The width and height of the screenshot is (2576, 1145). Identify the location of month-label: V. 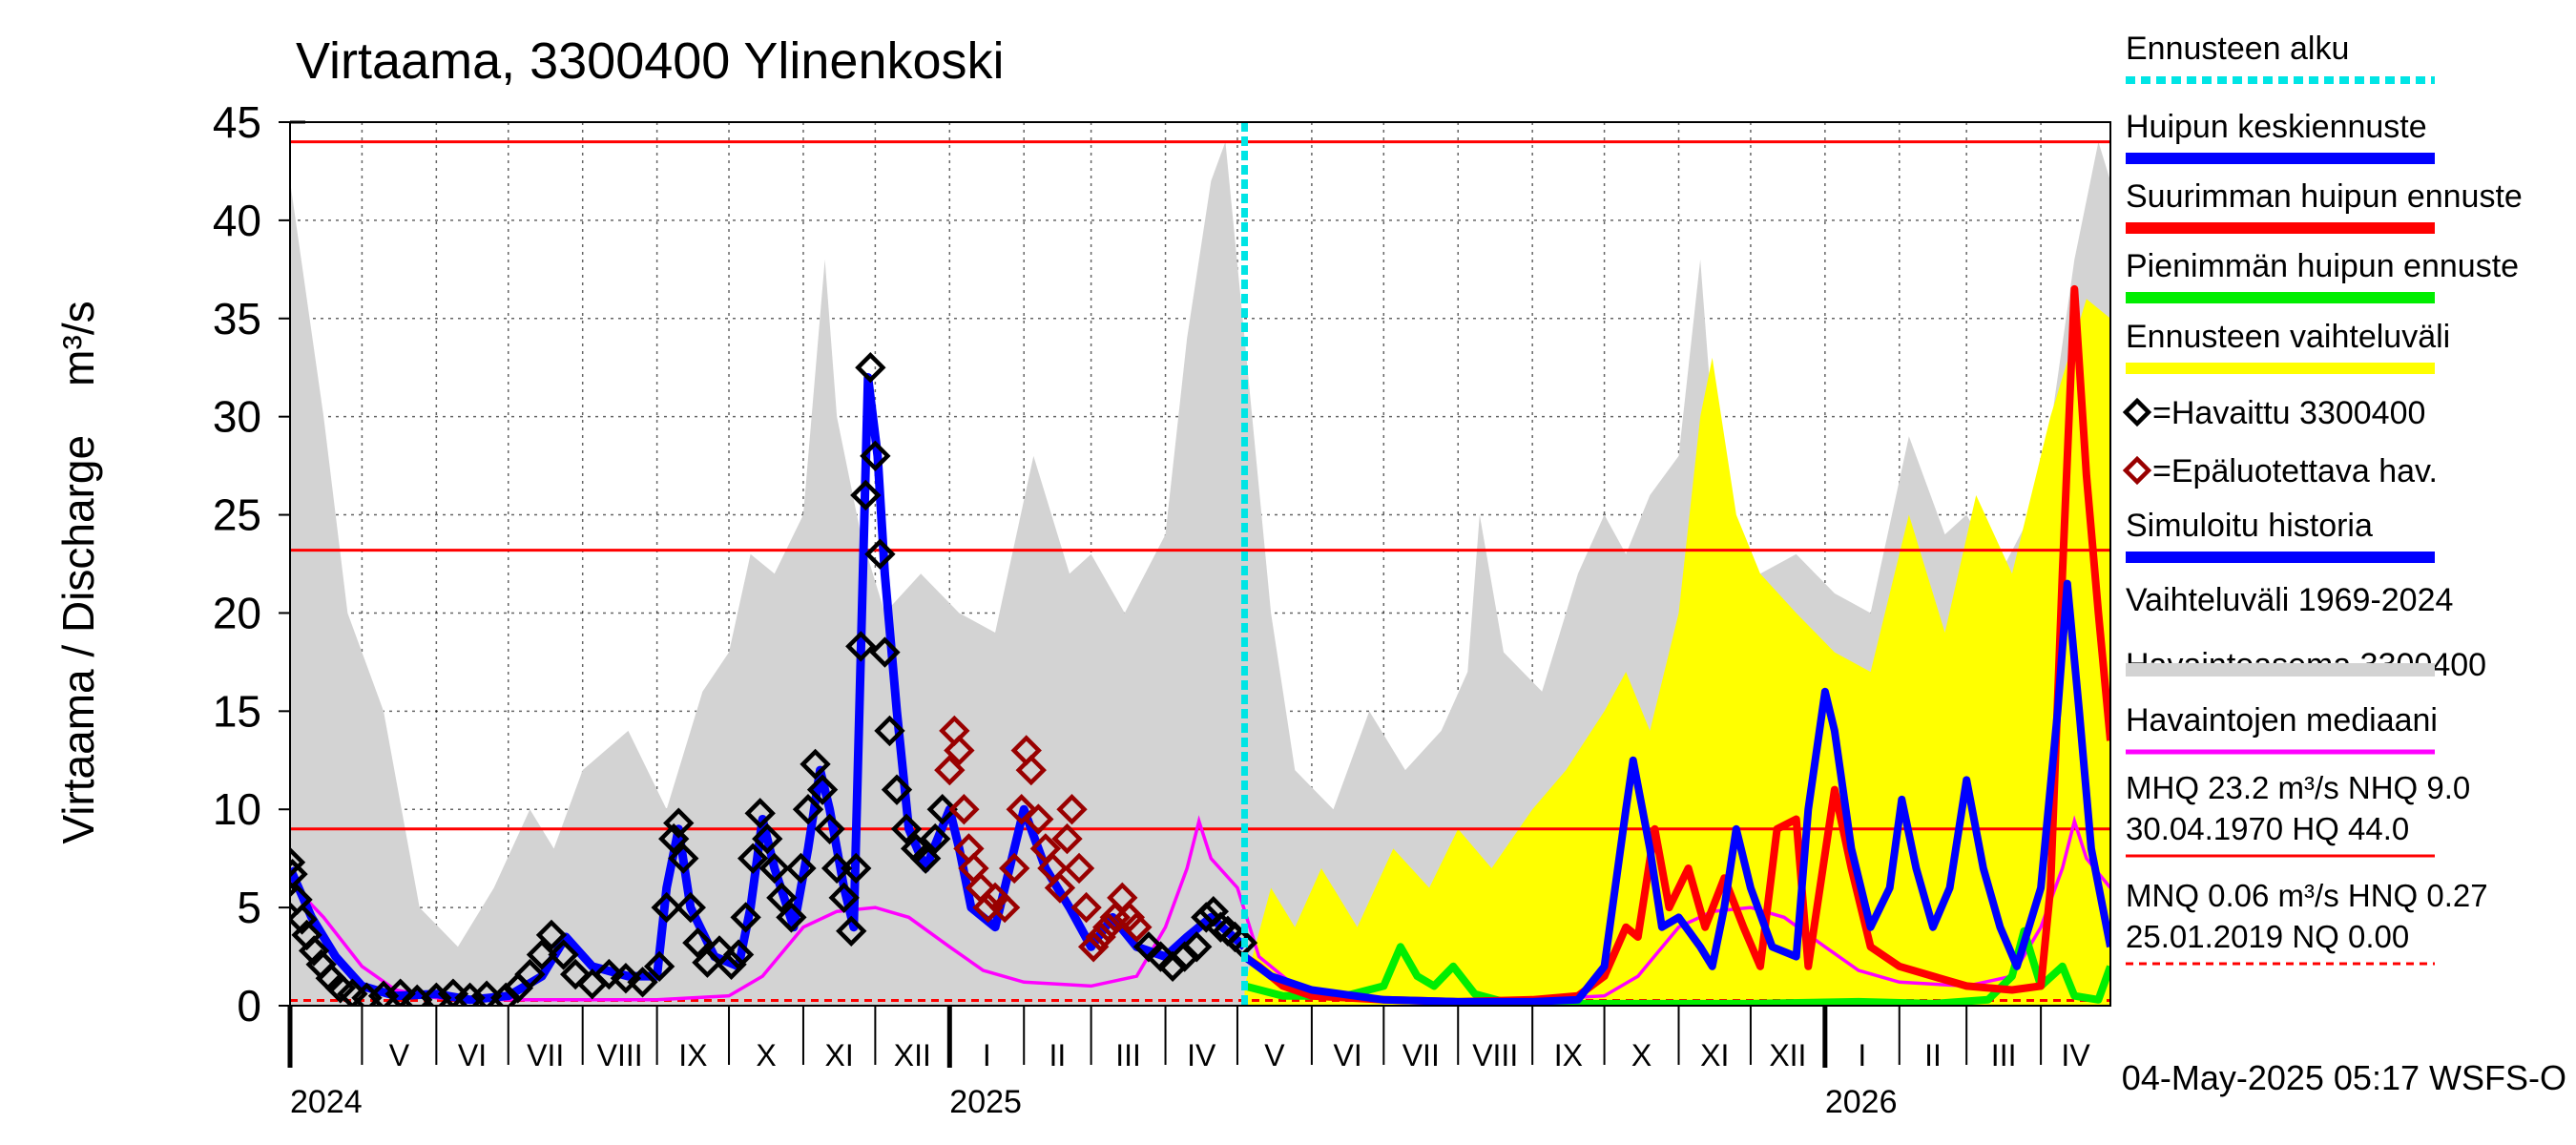
(1274, 1055).